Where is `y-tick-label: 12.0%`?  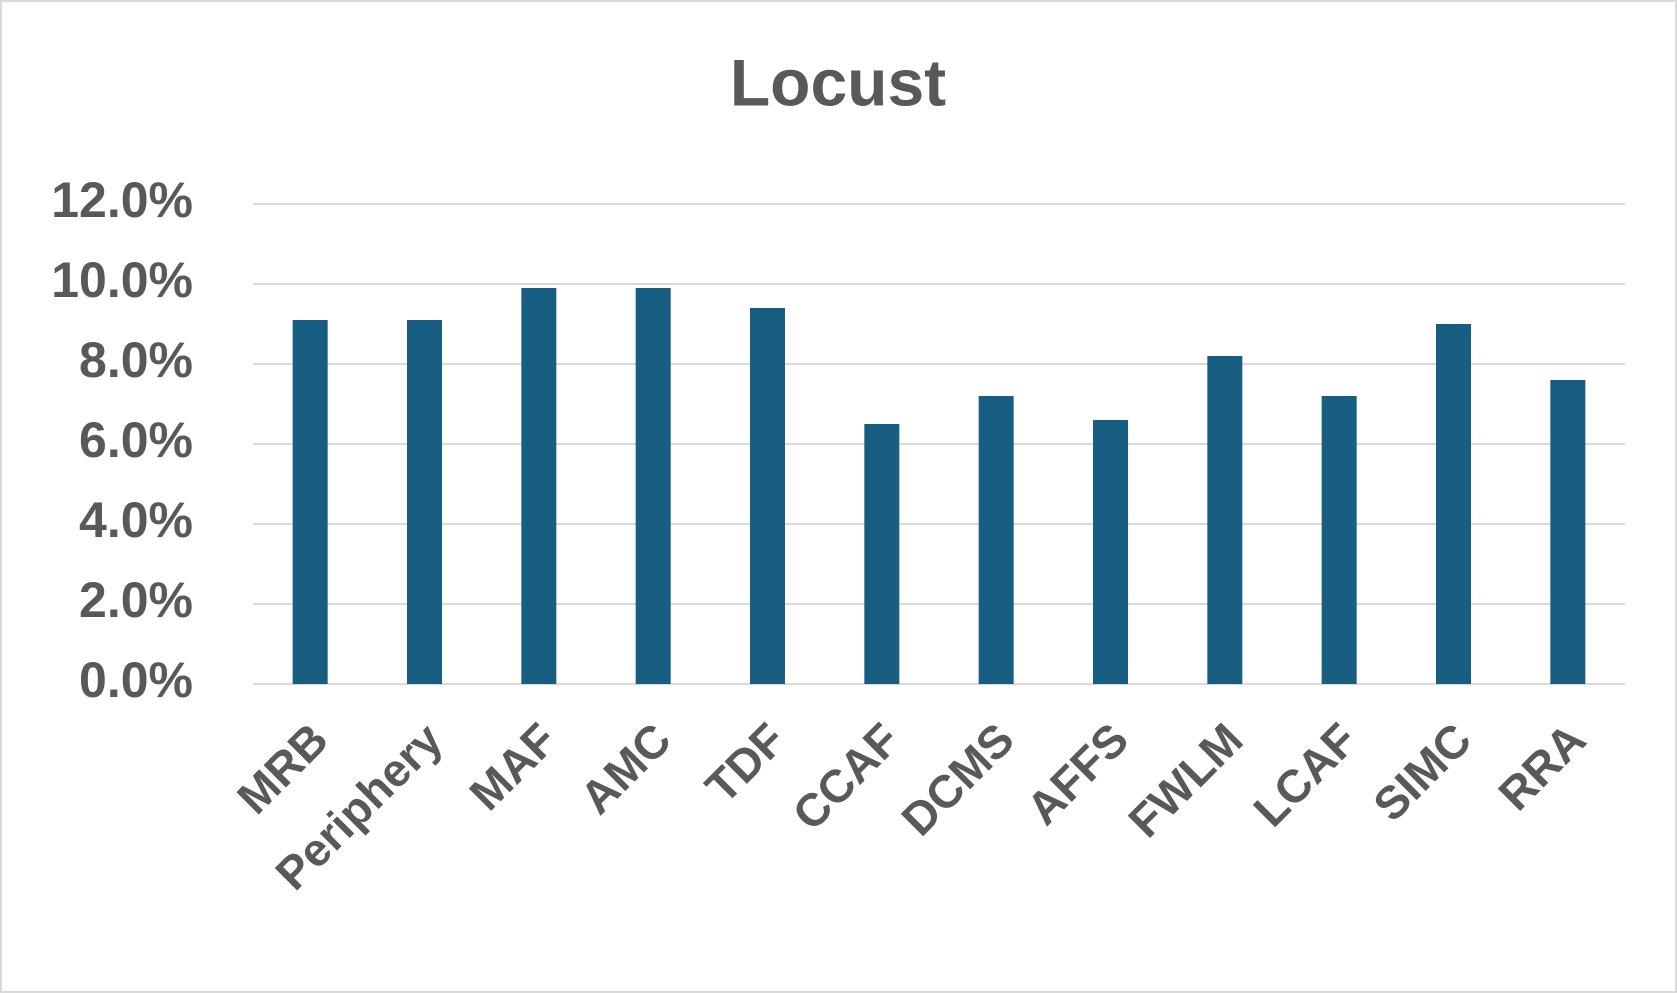
y-tick-label: 12.0% is located at coordinates (122, 200).